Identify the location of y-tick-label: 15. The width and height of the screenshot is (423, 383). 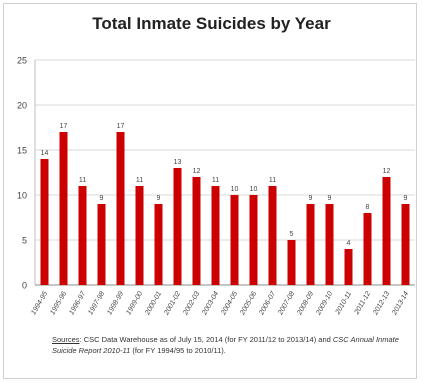
(22, 151).